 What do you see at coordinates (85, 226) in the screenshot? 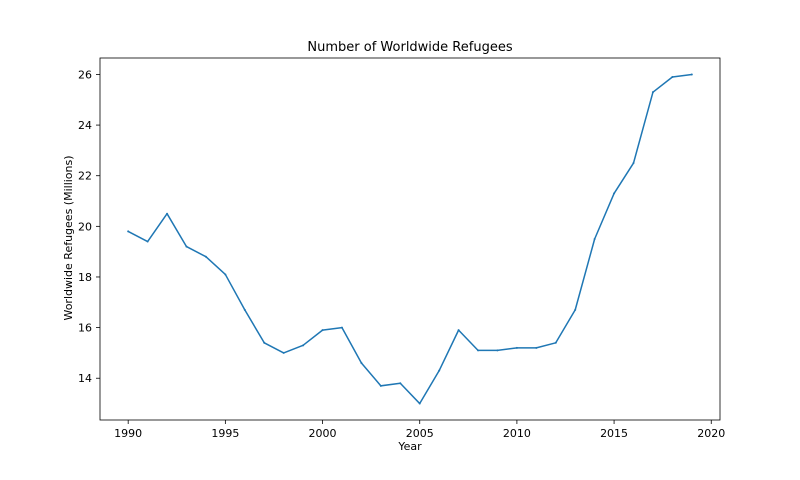
I see `y-tick-label: 20` at bounding box center [85, 226].